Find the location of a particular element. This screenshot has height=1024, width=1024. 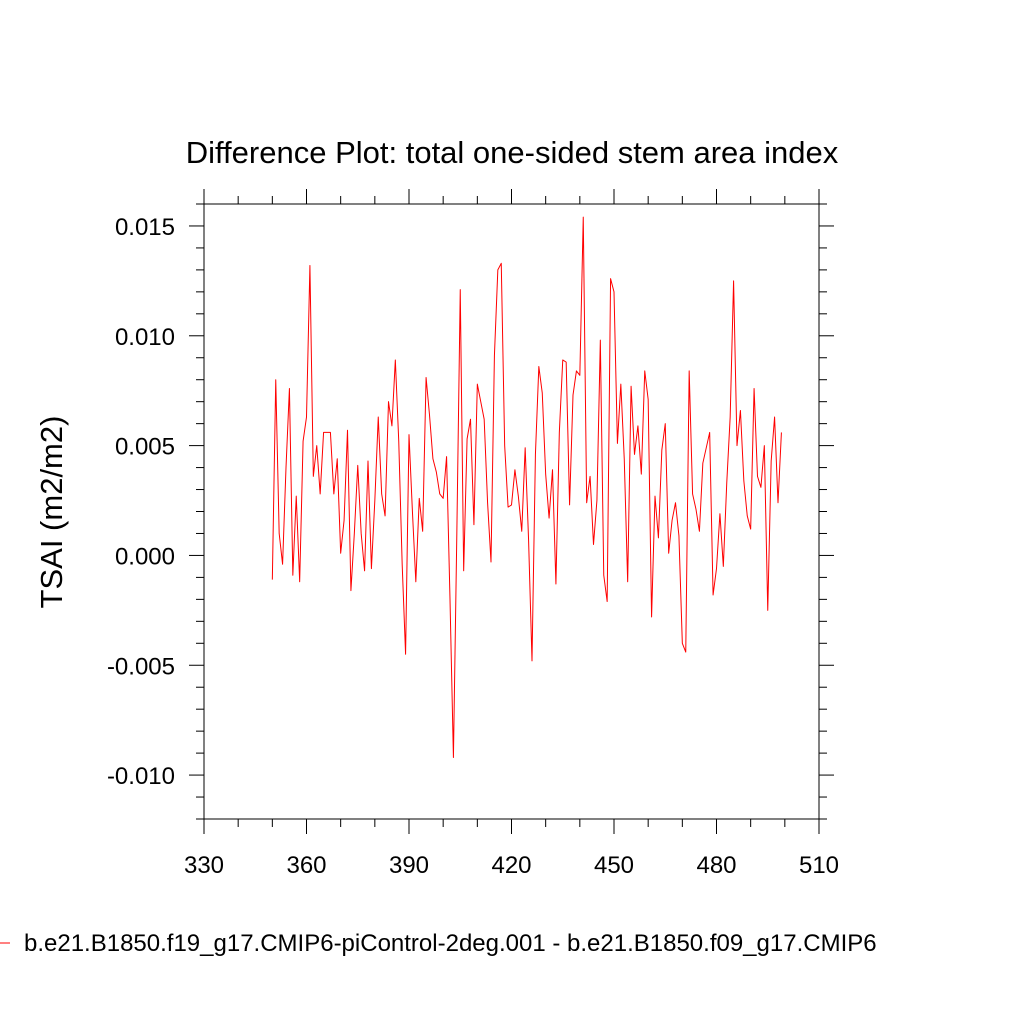

y-tick-labels: -0.010 -0.005 0.000 0.005 0.010 0.015 is located at coordinates (141, 502).